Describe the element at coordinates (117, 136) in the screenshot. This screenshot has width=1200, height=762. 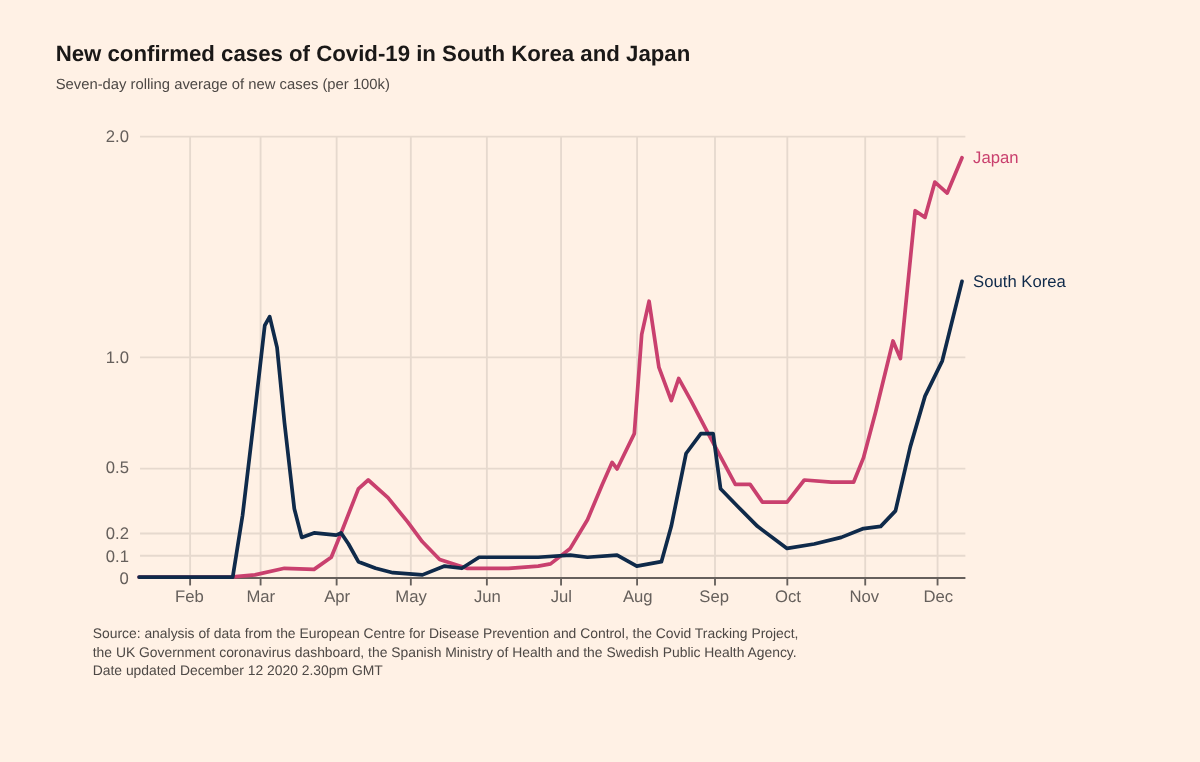
I see `y-tick-label: 2.0` at that location.